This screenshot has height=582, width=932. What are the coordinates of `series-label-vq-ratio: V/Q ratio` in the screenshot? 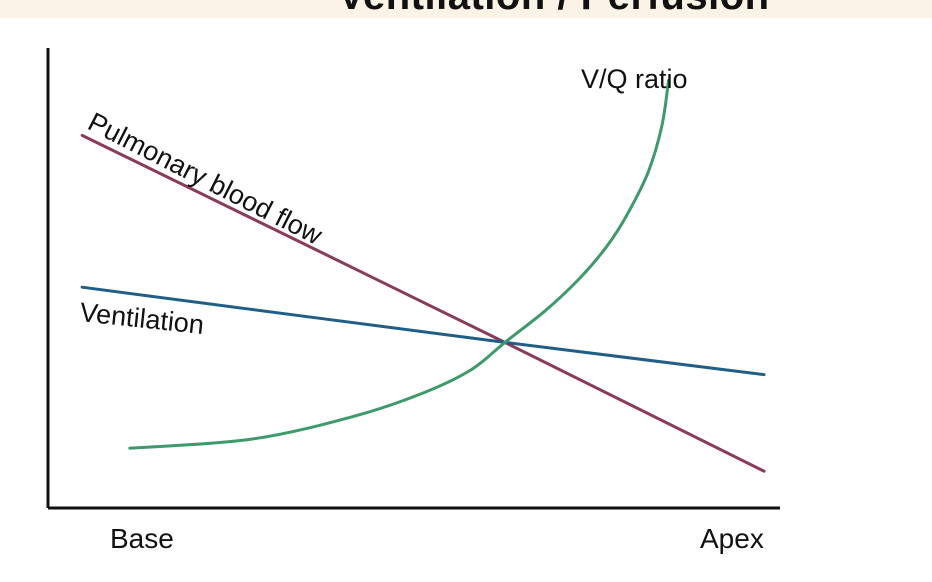 It's located at (634, 79).